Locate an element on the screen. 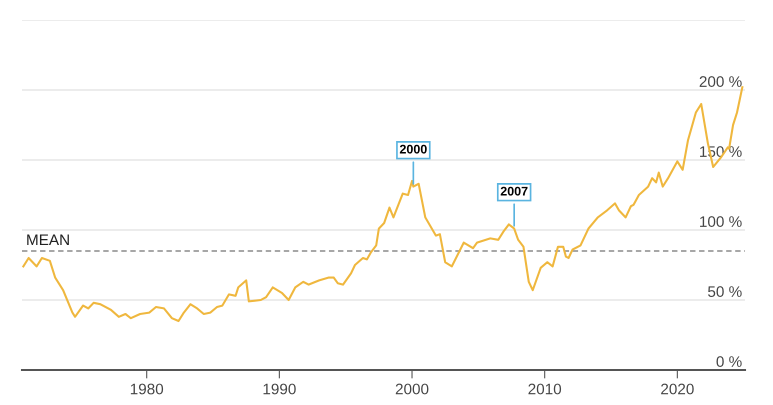 Image resolution: width=773 pixels, height=405 pixels. y-tick-label: 0 % is located at coordinates (729, 361).